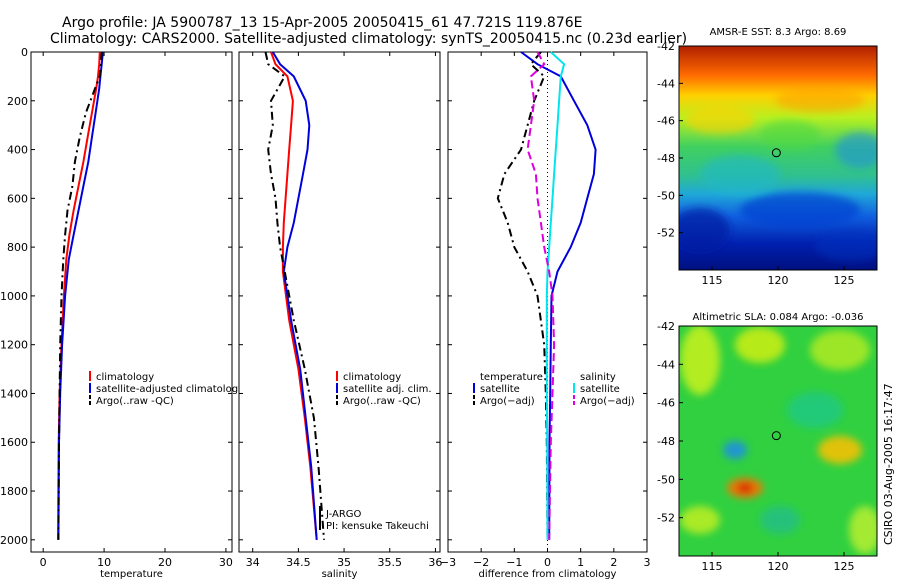  I want to click on x-tick-label: 1, so click(580, 562).